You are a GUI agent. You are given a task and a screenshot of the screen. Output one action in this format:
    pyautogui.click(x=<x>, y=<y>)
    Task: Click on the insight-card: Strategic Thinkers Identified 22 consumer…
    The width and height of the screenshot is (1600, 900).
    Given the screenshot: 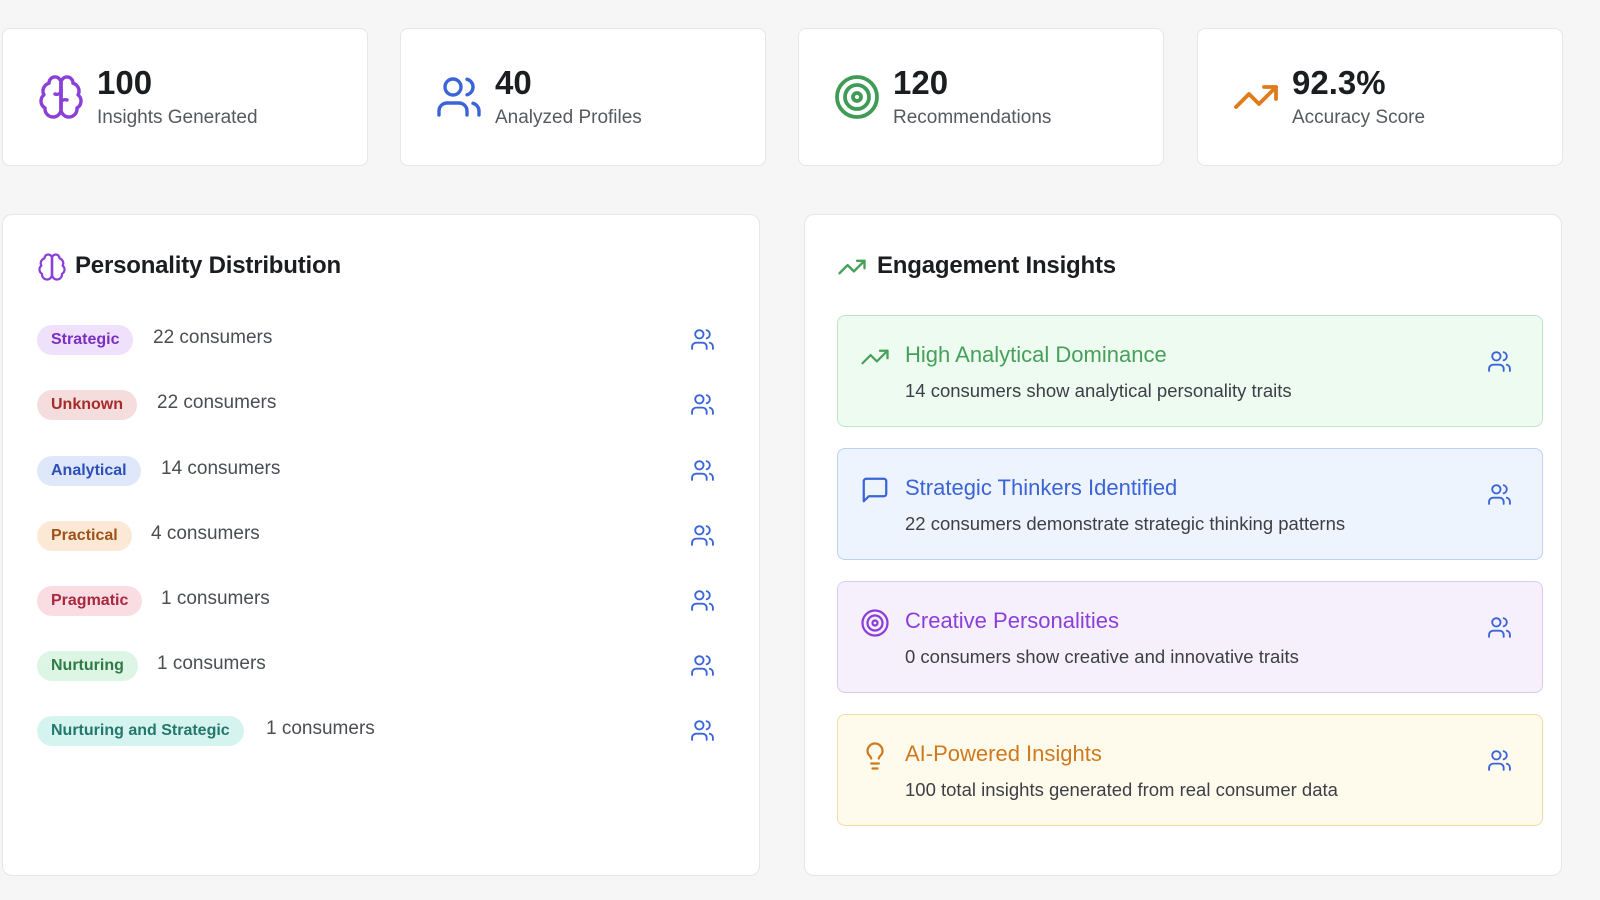 What is the action you would take?
    pyautogui.click(x=1190, y=504)
    